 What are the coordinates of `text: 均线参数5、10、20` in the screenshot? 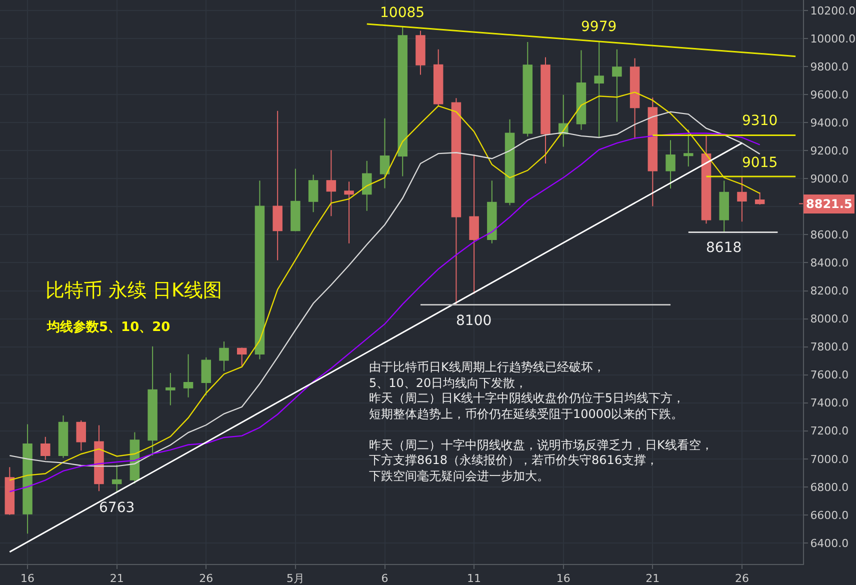 It's located at (108, 327).